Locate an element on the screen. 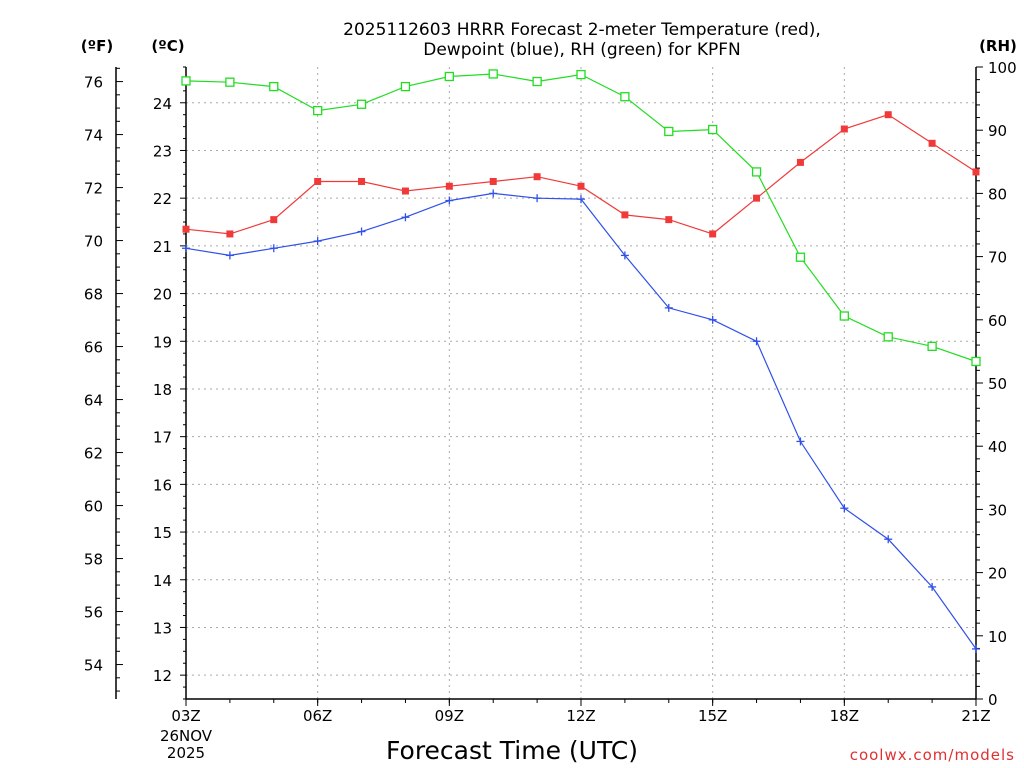  fahrenheit-tick-label-68: 68 is located at coordinates (93, 295).